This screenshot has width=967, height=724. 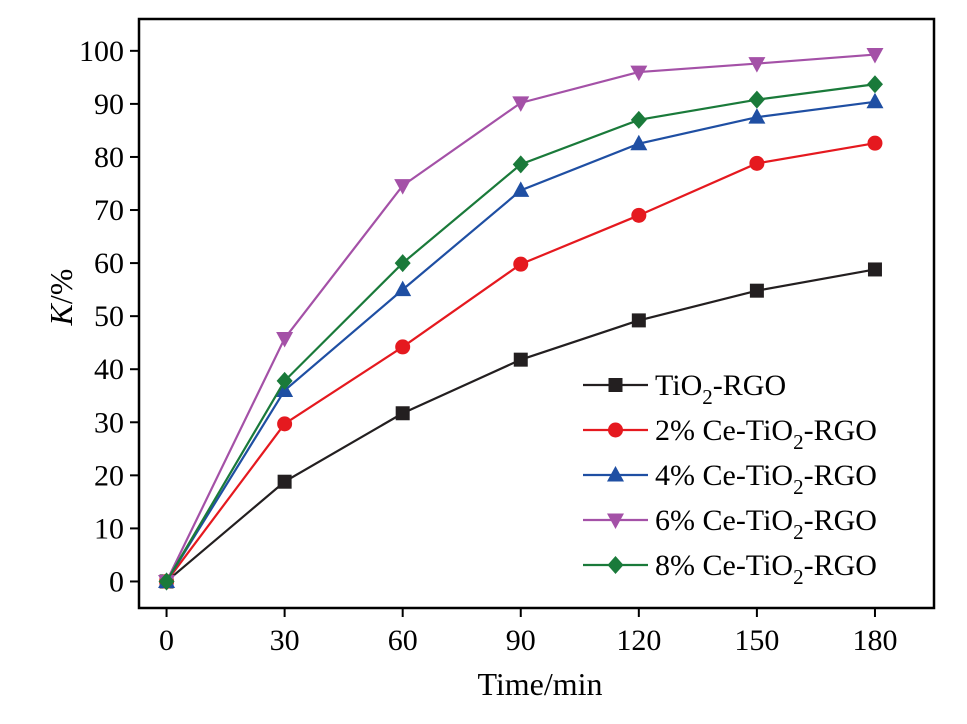 I want to click on y-axis: 0 10 20 30 40 50 60 70 80 90 100, so click(x=109, y=316).